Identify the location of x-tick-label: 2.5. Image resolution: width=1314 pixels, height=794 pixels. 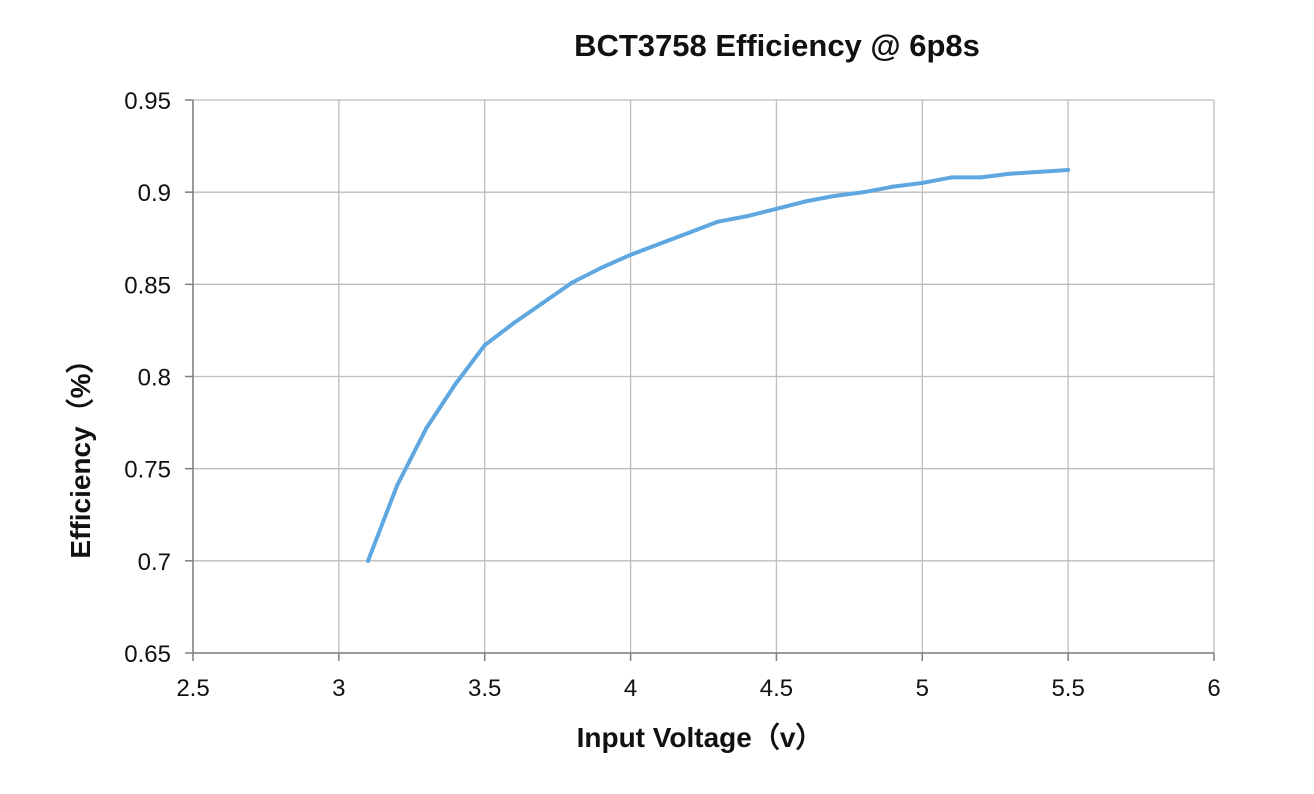
(192, 688).